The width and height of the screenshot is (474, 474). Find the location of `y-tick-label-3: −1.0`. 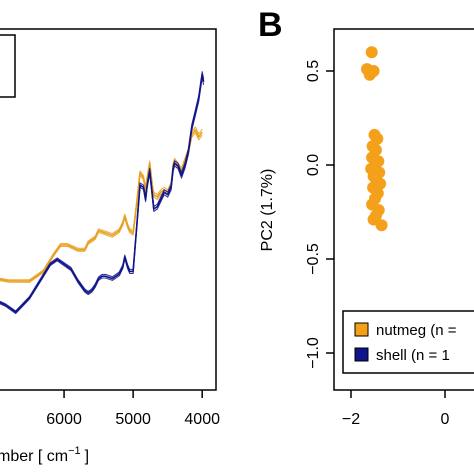

y-tick-label-3: −1.0 is located at coordinates (313, 353).